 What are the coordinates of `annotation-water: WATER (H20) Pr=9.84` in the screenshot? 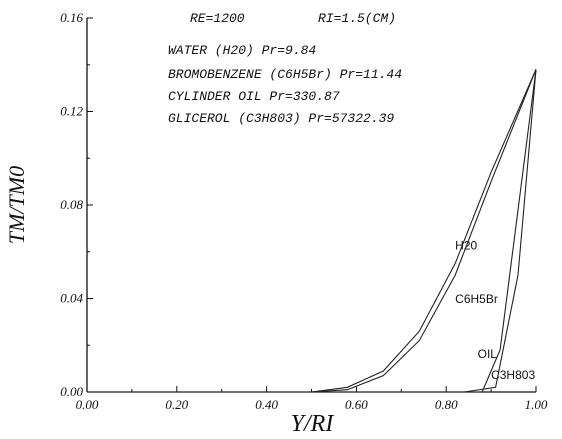 It's located at (242, 50).